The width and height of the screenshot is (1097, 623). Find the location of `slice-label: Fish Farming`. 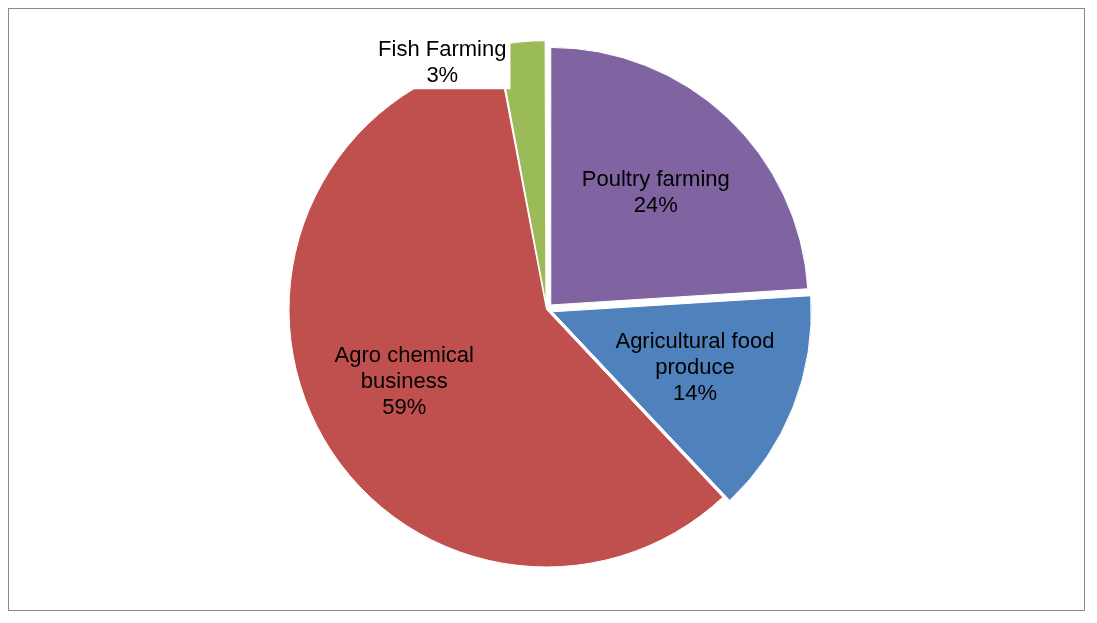

slice-label: Fish Farming is located at coordinates (442, 49).